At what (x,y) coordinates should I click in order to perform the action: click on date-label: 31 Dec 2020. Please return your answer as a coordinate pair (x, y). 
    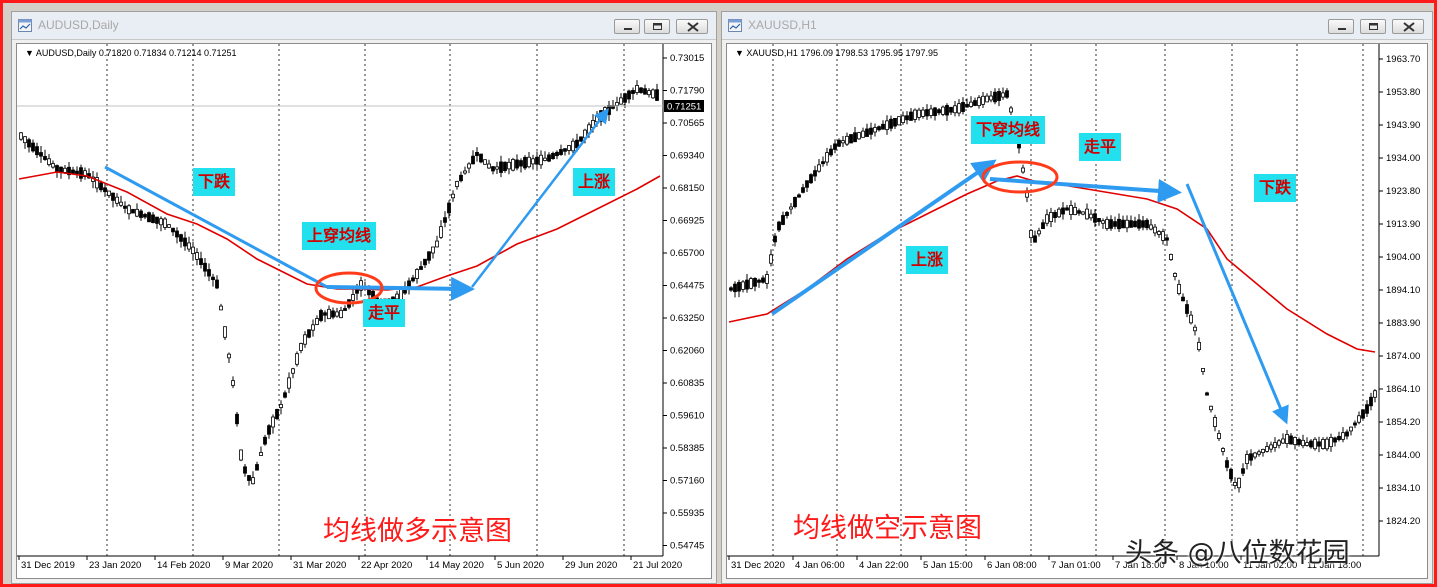
    Looking at the image, I should click on (758, 565).